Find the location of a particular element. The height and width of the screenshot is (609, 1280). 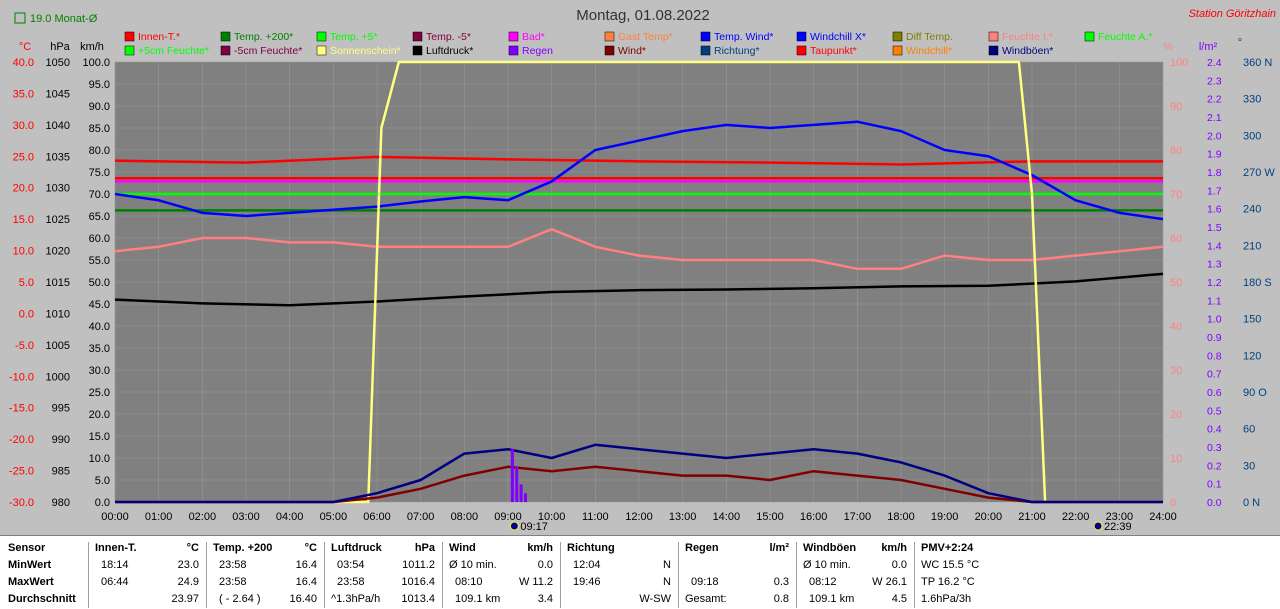

tick-label-percent: 20 is located at coordinates (1176, 415).